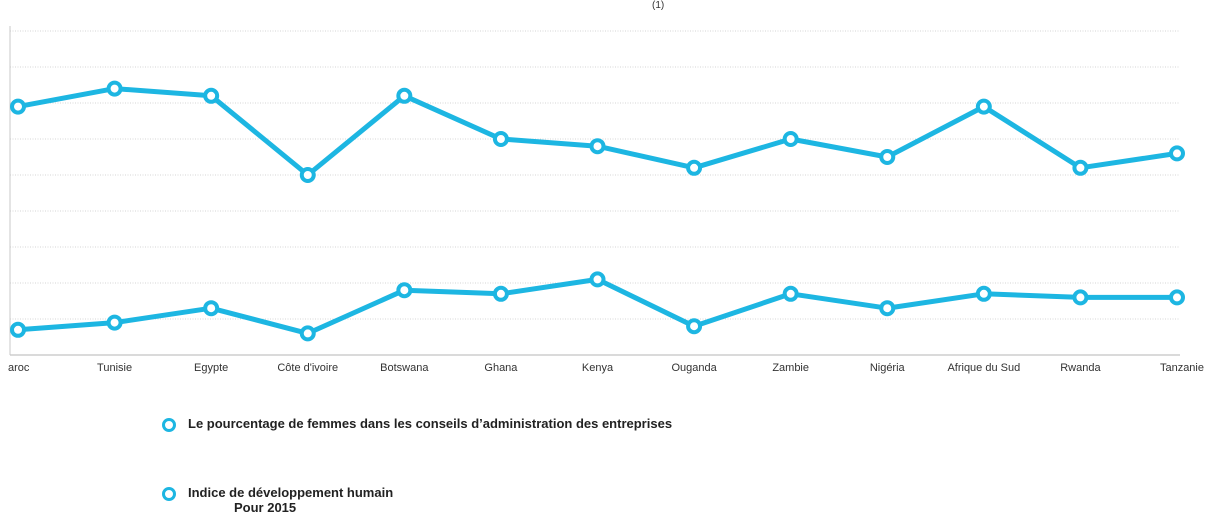 This screenshot has height=515, width=1206. Describe the element at coordinates (1182, 368) in the screenshot. I see `x-tick-label: Tanzanie` at that location.